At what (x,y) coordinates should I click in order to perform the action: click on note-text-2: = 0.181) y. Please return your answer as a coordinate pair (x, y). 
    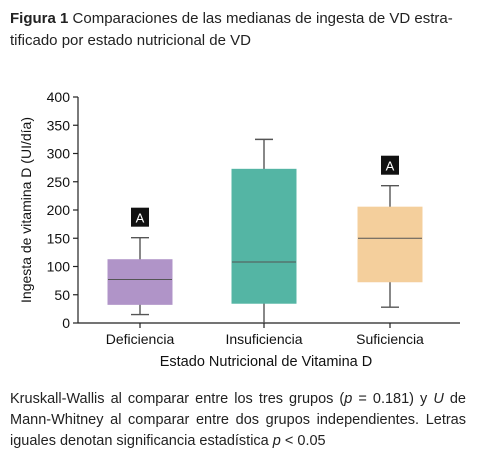
    Looking at the image, I should click on (393, 399).